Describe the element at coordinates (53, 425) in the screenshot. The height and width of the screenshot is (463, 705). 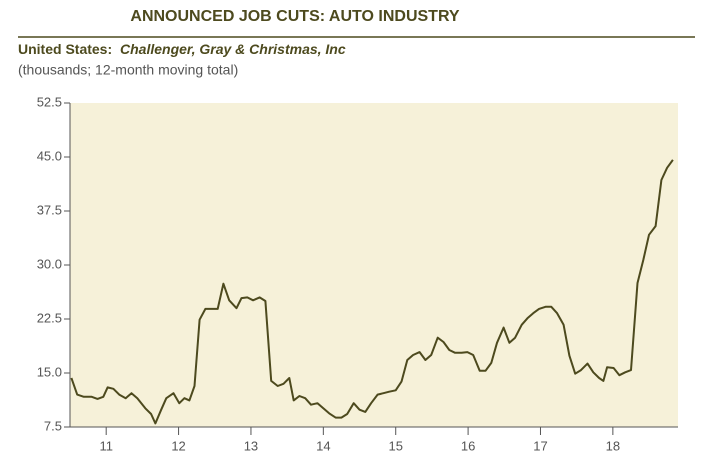
I see `y-tick-label: 7.5` at that location.